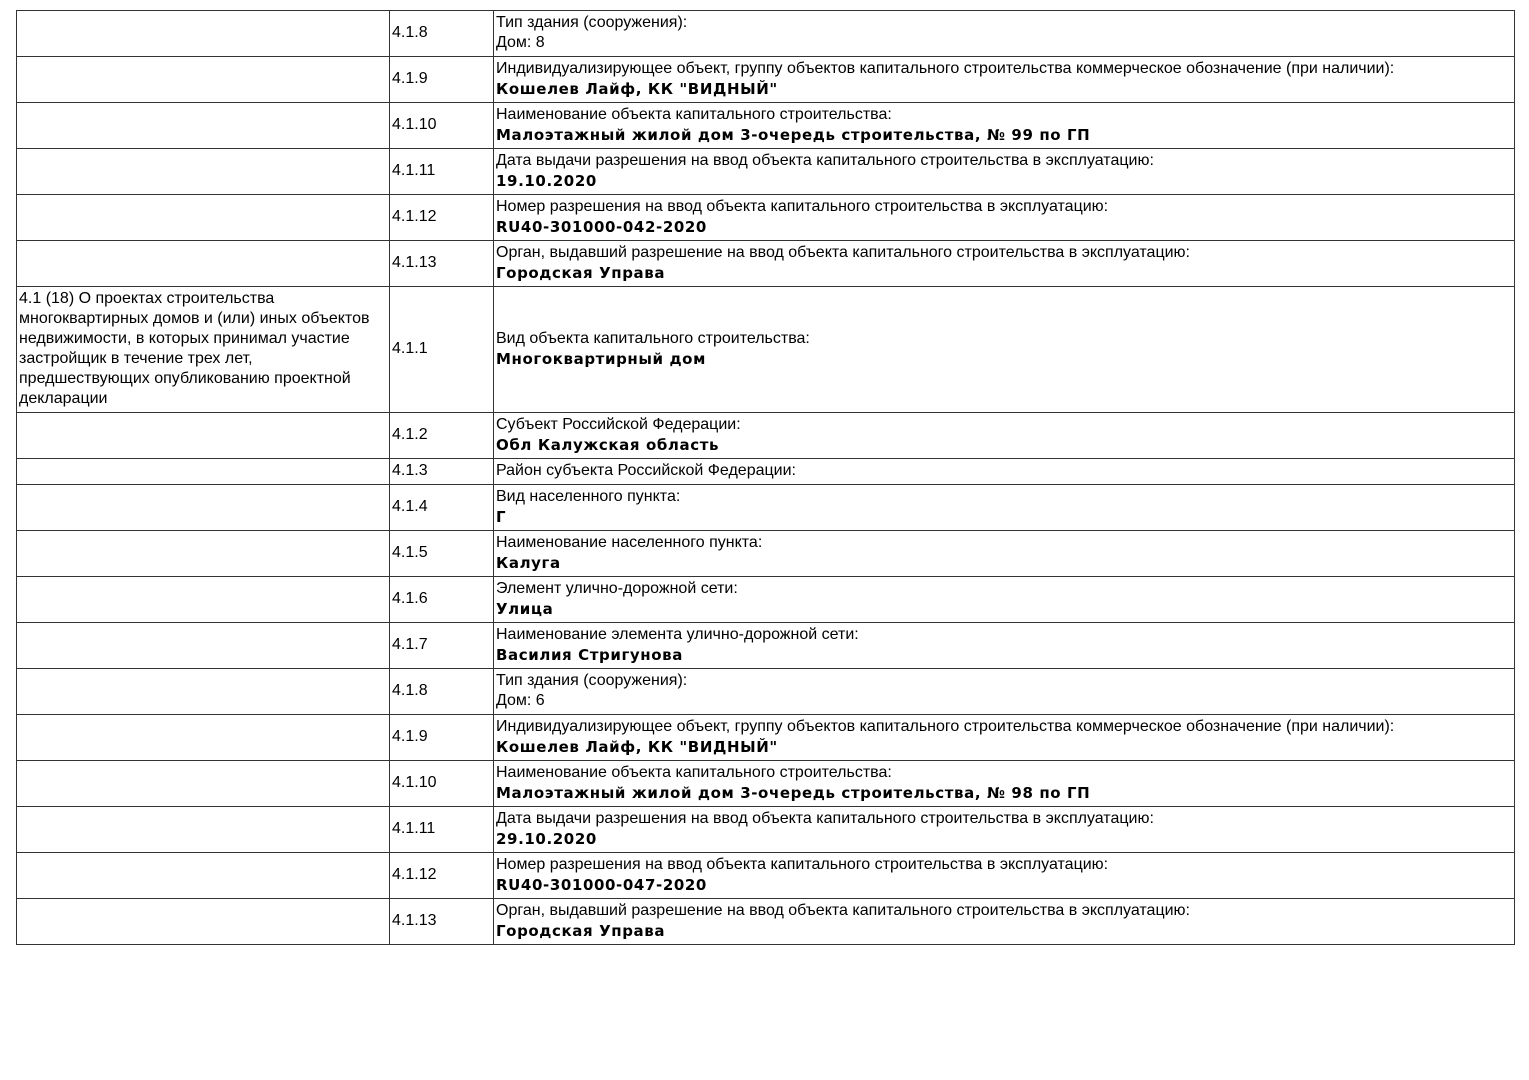 Image resolution: width=1529 pixels, height=1080 pixels. I want to click on content-cell: Элемент улично-дорожной сети: Улица, so click(1004, 599).